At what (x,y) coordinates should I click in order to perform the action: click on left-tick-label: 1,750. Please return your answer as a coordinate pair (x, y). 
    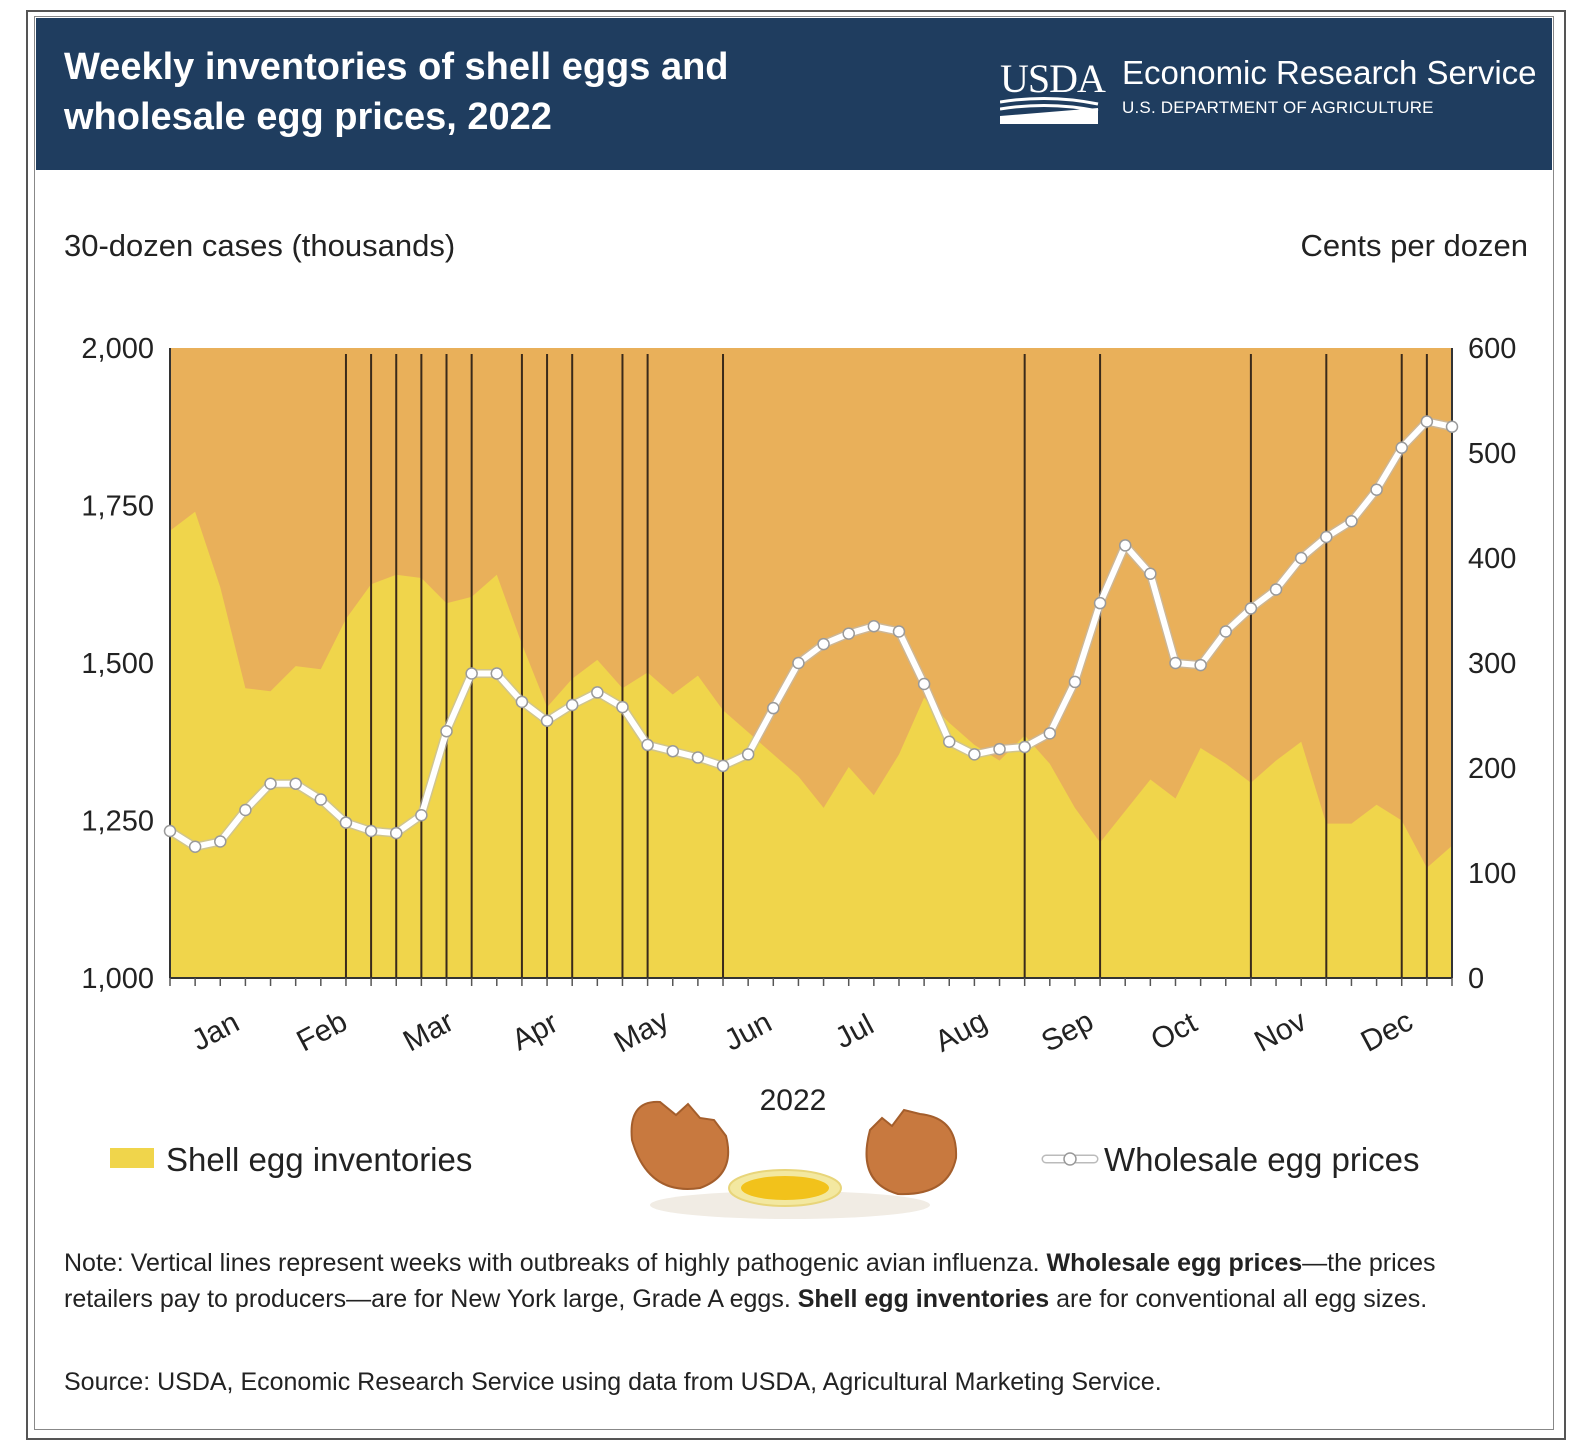
    Looking at the image, I should click on (117, 507).